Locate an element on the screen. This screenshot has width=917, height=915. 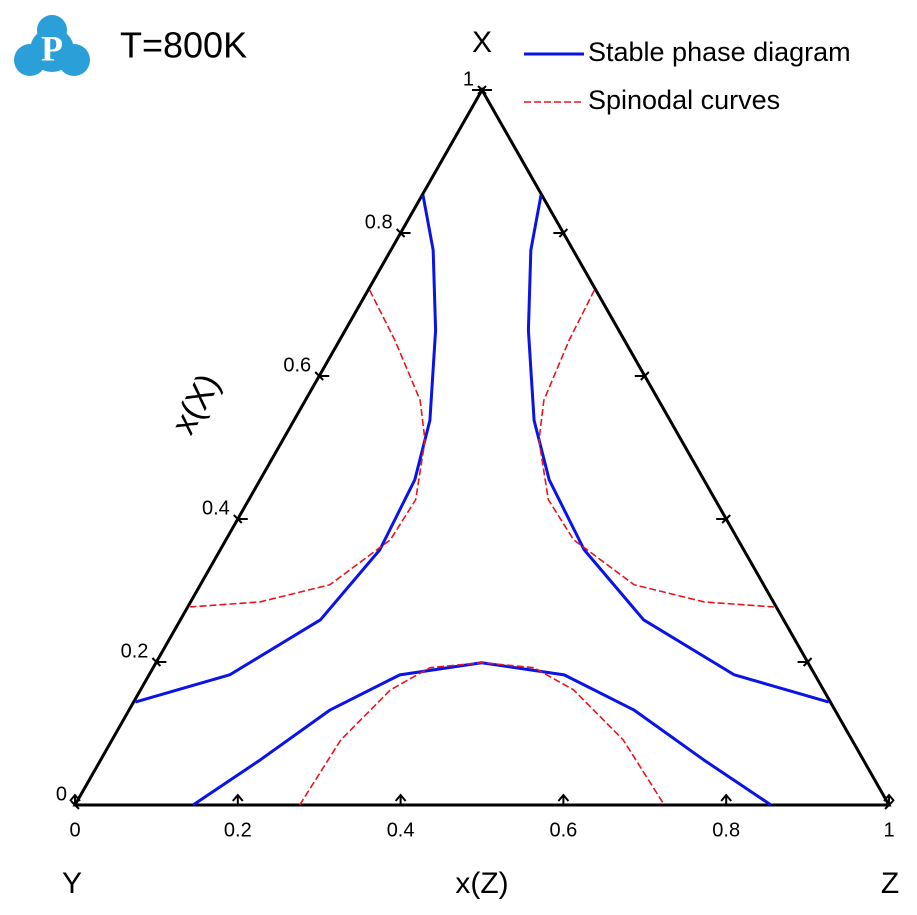
vertex-label: X is located at coordinates (482, 42).